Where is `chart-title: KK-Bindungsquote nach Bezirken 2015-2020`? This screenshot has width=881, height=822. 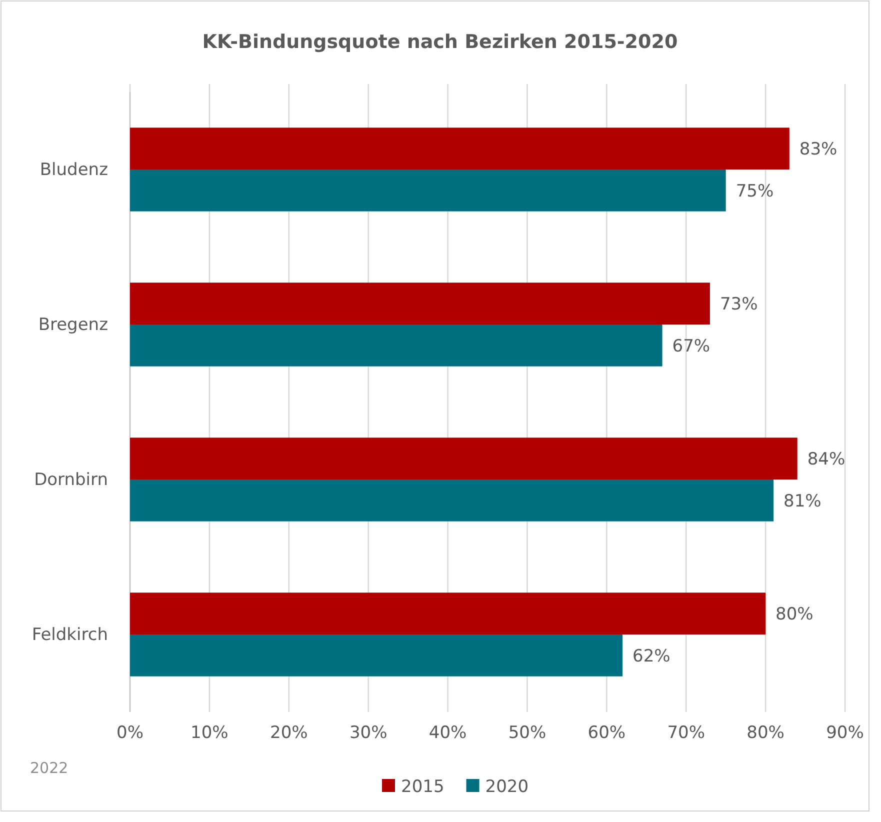 chart-title: KK-Bindungsquote nach Bezirken 2015-2020 is located at coordinates (440, 42).